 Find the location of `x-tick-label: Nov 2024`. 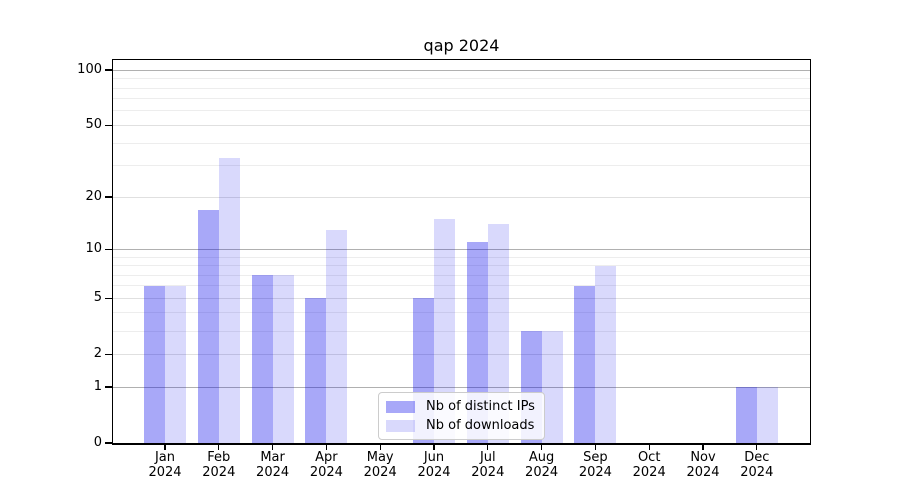

x-tick-label: Nov 2024 is located at coordinates (703, 465).